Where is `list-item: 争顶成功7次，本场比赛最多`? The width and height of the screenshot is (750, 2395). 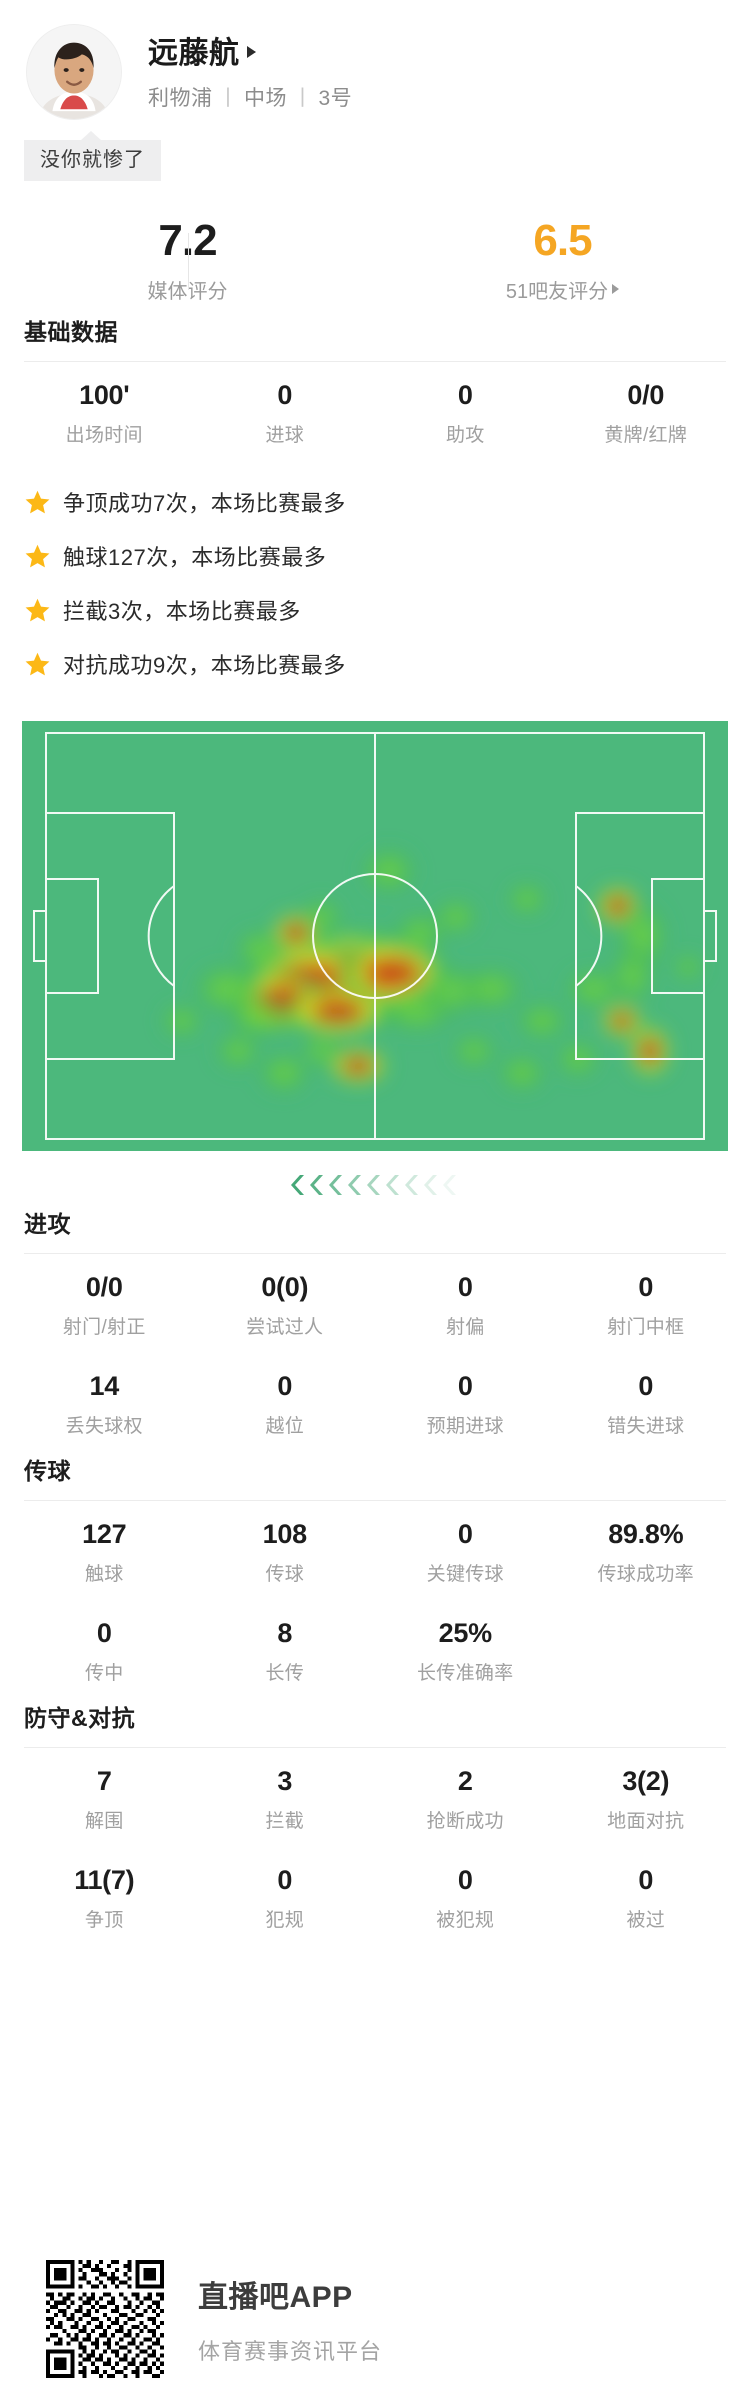 list-item: 争顶成功7次，本场比赛最多 is located at coordinates (387, 502).